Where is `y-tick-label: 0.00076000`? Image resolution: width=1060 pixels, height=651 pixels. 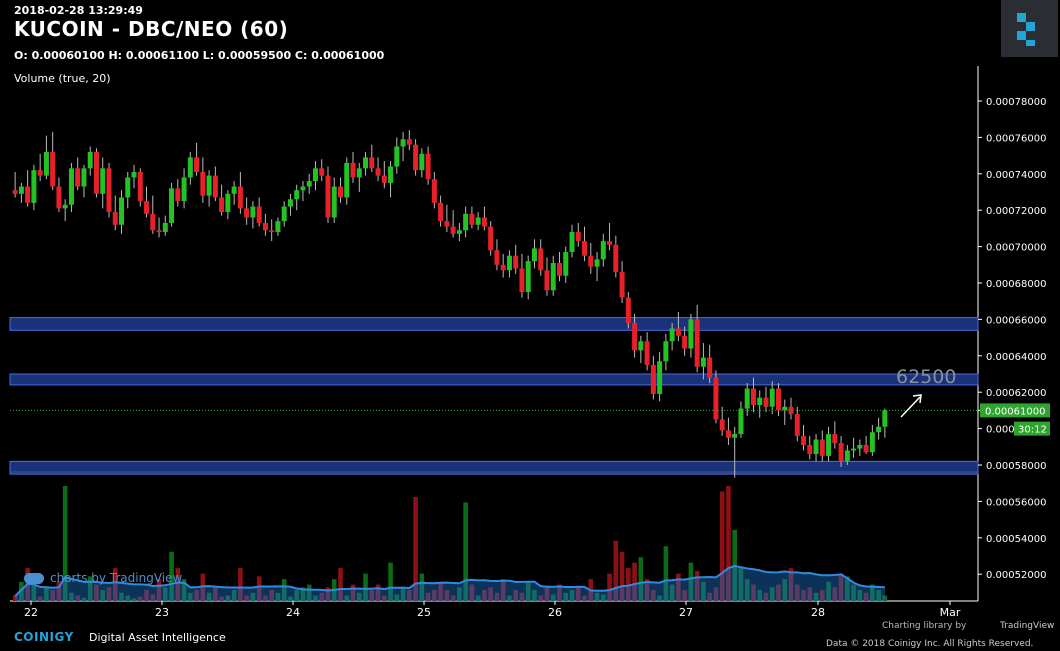
y-tick-label: 0.00076000 is located at coordinates (1016, 138).